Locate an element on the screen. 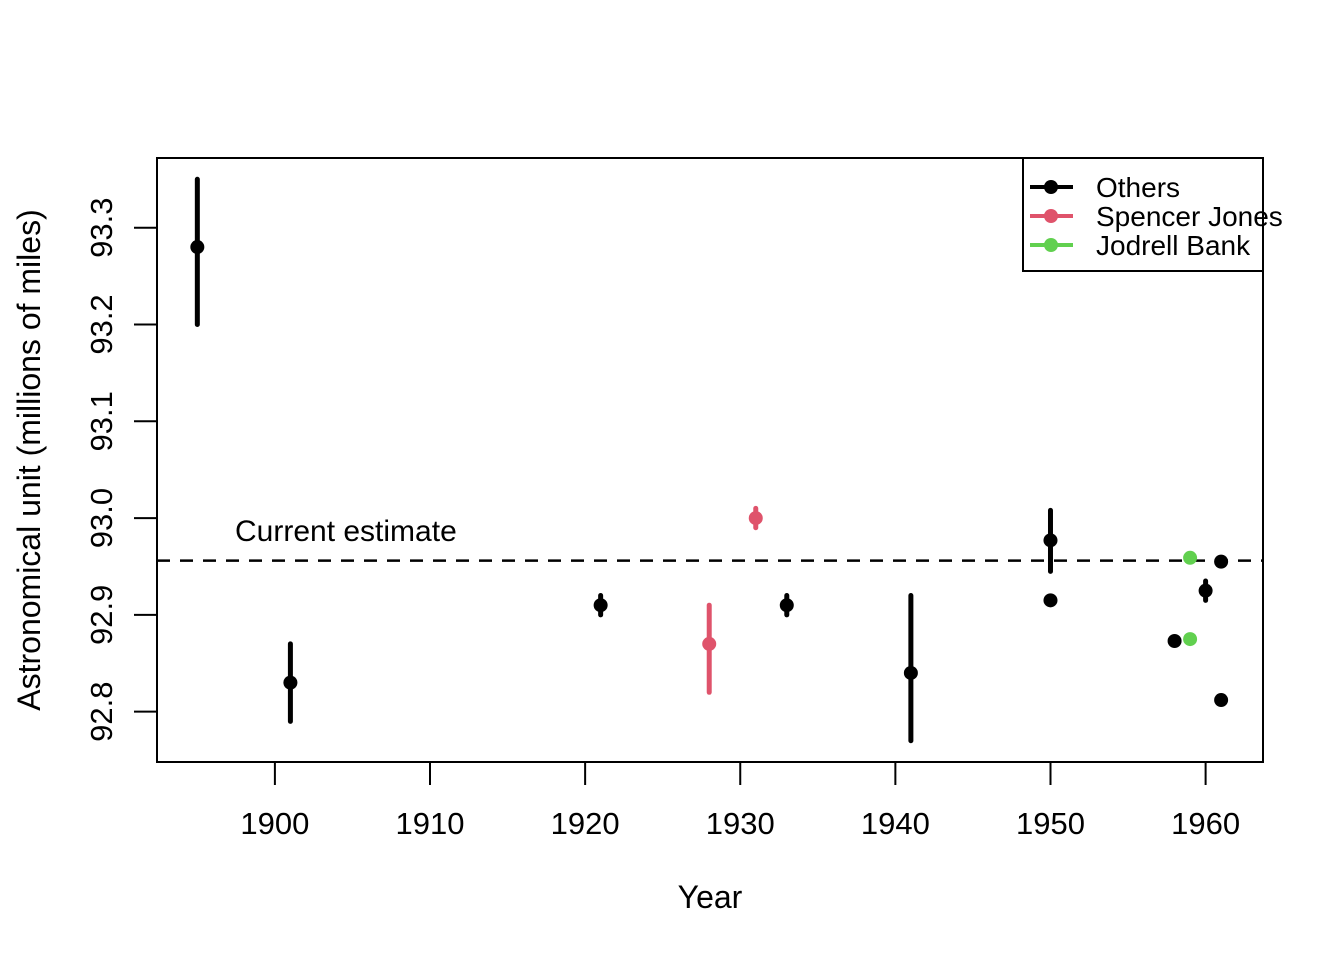 The height and width of the screenshot is (960, 1344). x-tick-label: 1930 is located at coordinates (740, 823).